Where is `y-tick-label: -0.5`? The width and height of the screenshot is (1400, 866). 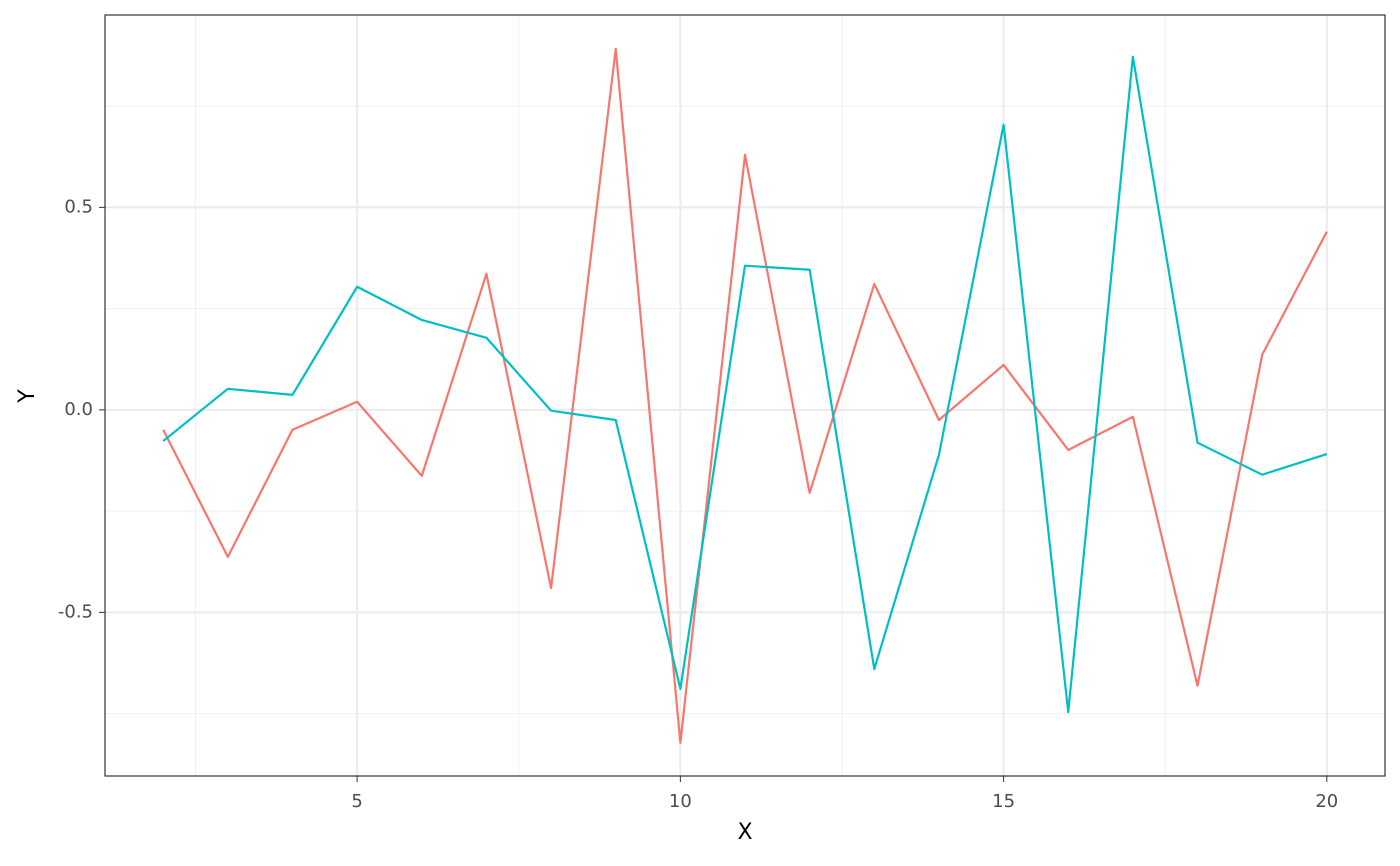
y-tick-label: -0.5 is located at coordinates (75, 611).